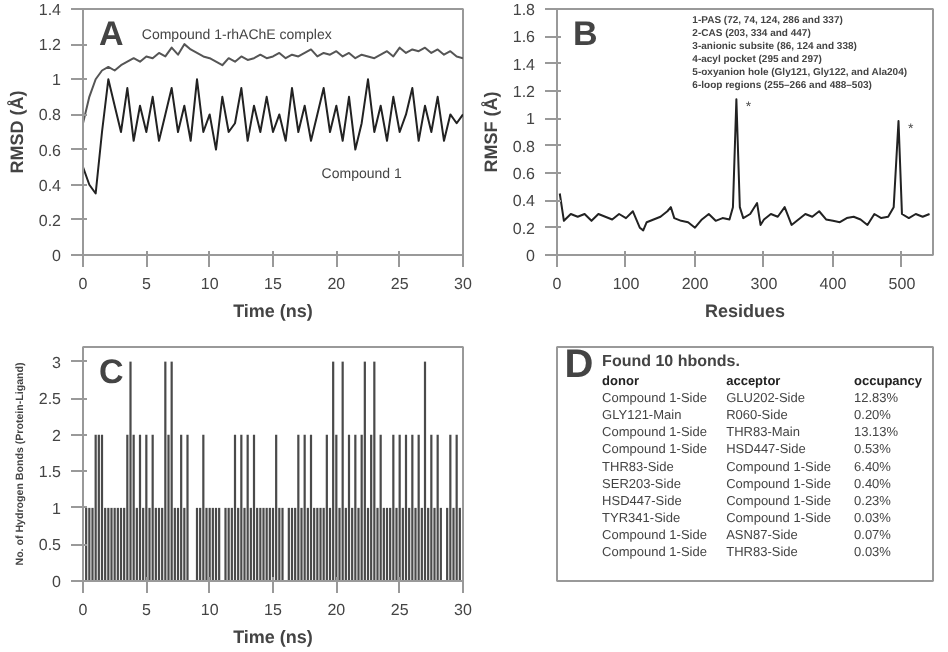  What do you see at coordinates (50, 472) in the screenshot?
I see `y-tick-label: 1.5` at bounding box center [50, 472].